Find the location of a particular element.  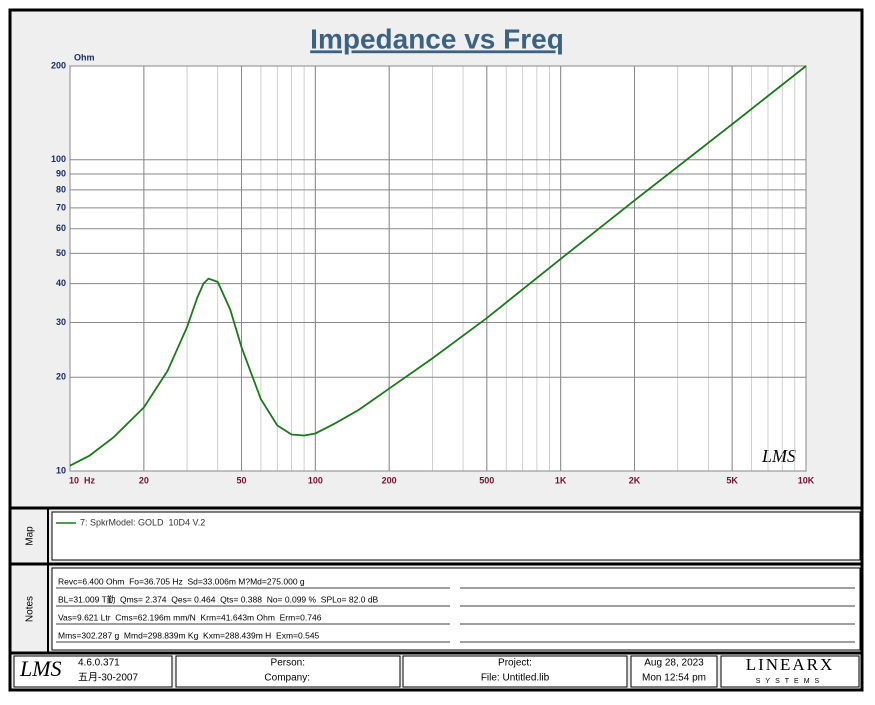

y-tick-label: 90 is located at coordinates (61, 173).